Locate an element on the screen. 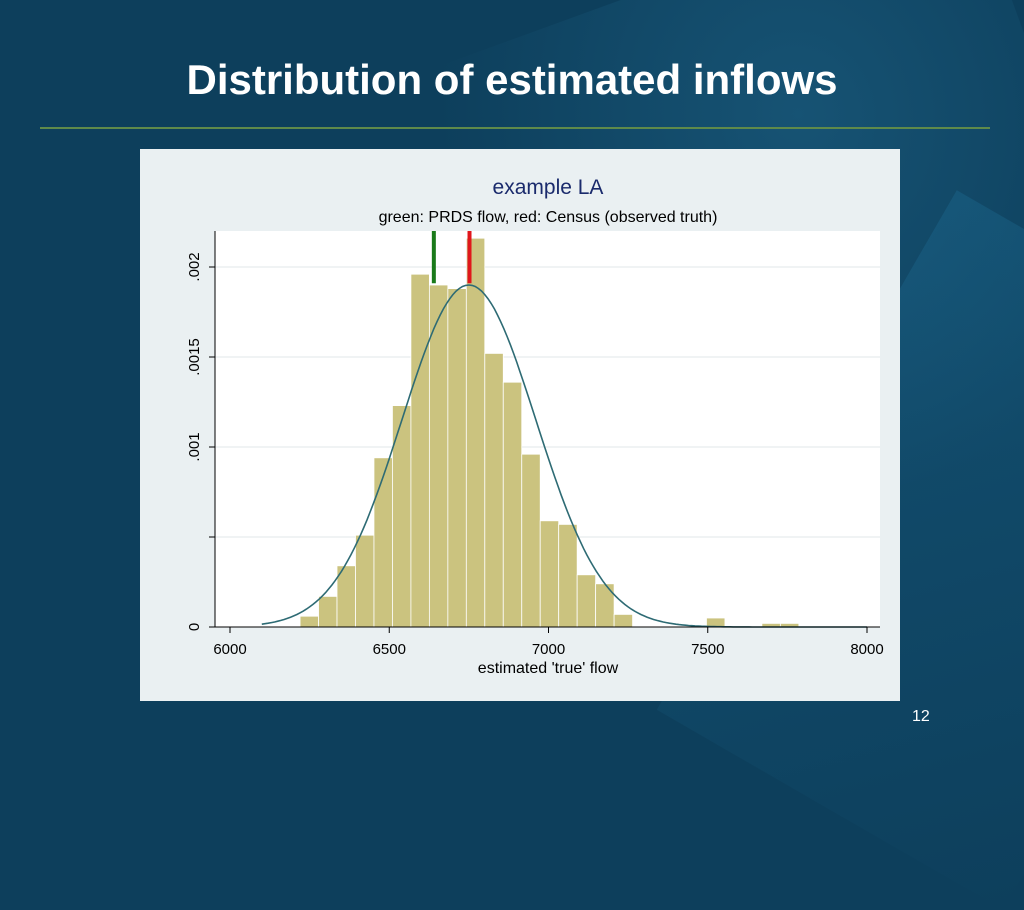 The image size is (1024, 910). x-axis-ticks: 6000 6500 7000 7500 8000 is located at coordinates (548, 642).